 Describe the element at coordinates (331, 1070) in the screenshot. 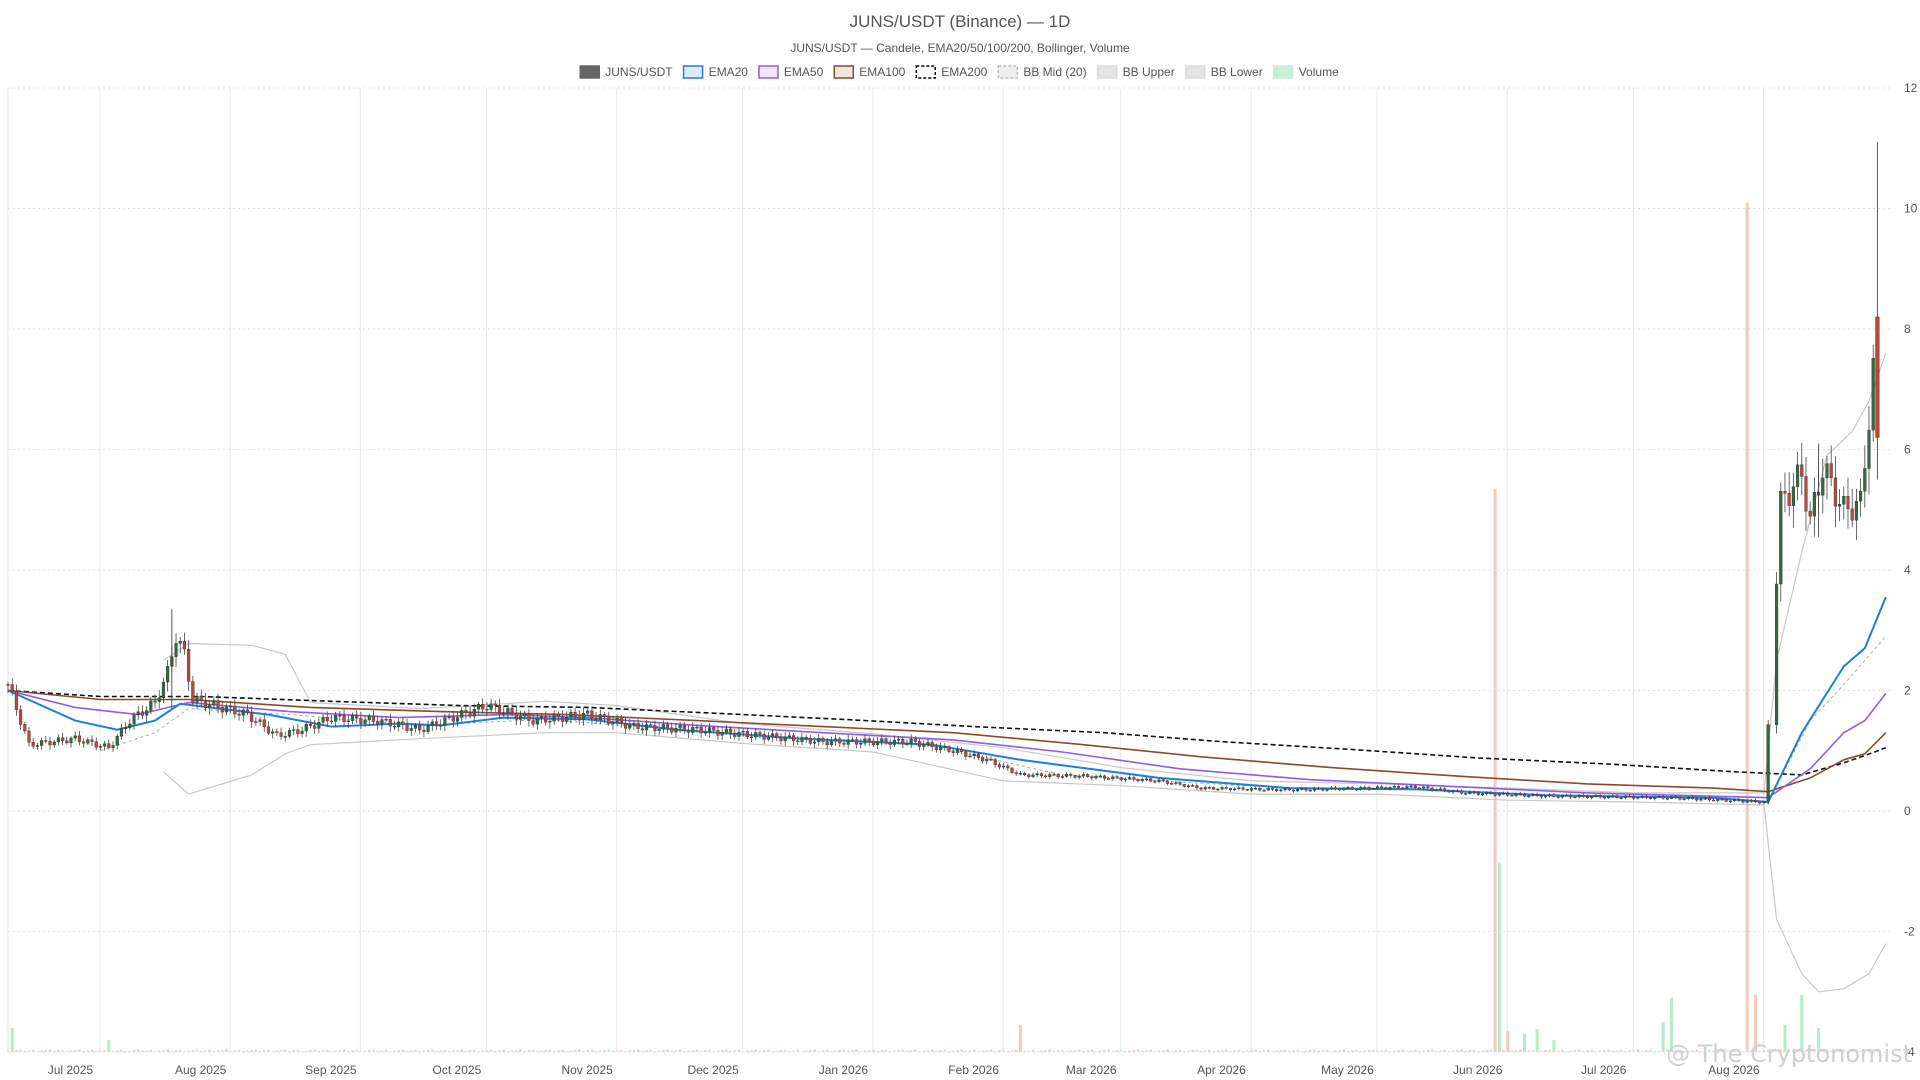

I see `x-tick-label: Sep 2025` at that location.